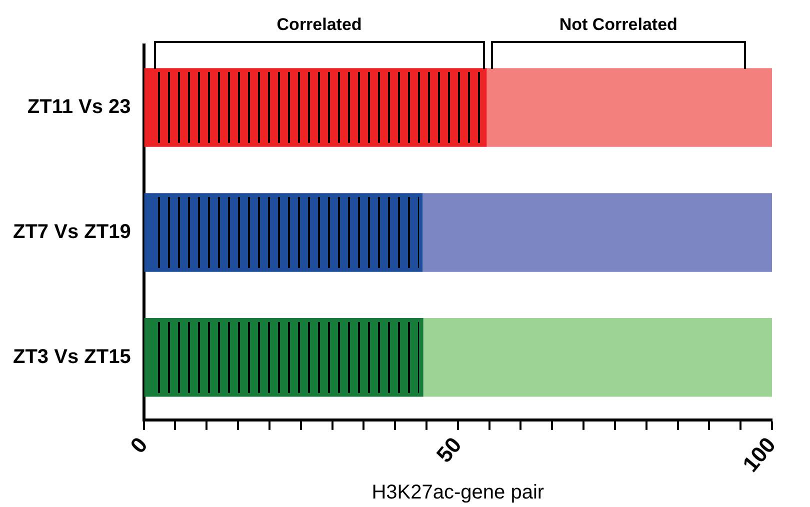  Describe the element at coordinates (138, 445) in the screenshot. I see `x-tick-label: 0` at that location.